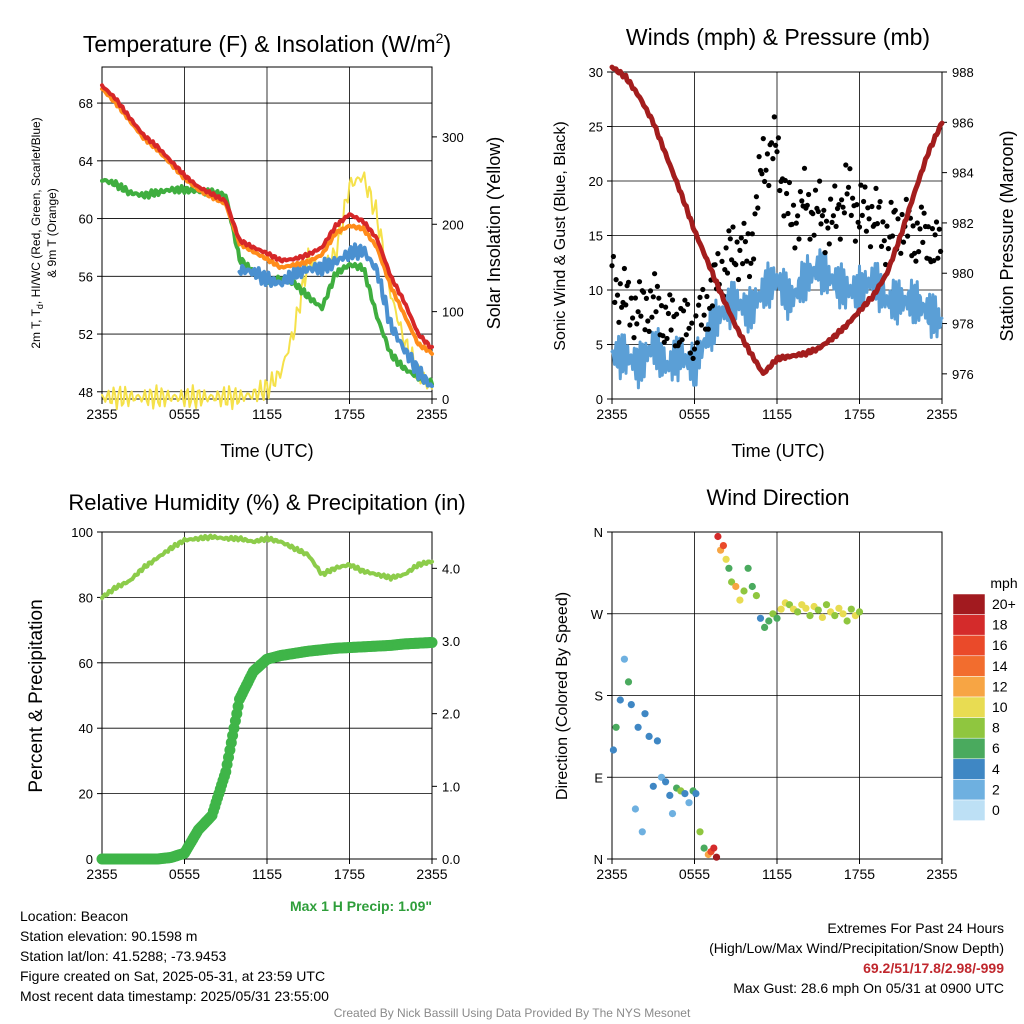 The height and width of the screenshot is (1024, 1024). I want to click on dir-ytick-label-4: N, so click(598, 532).